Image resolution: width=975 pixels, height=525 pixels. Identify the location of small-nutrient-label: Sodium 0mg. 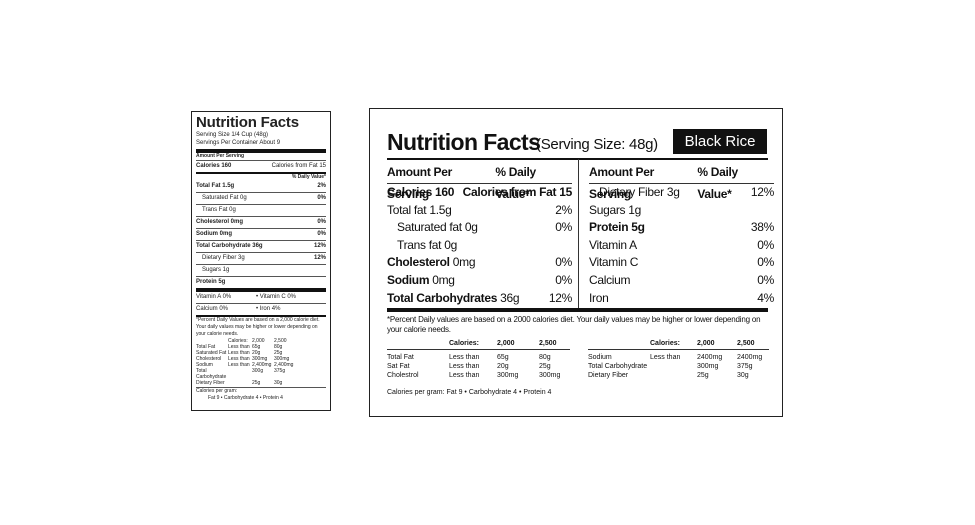
(214, 234).